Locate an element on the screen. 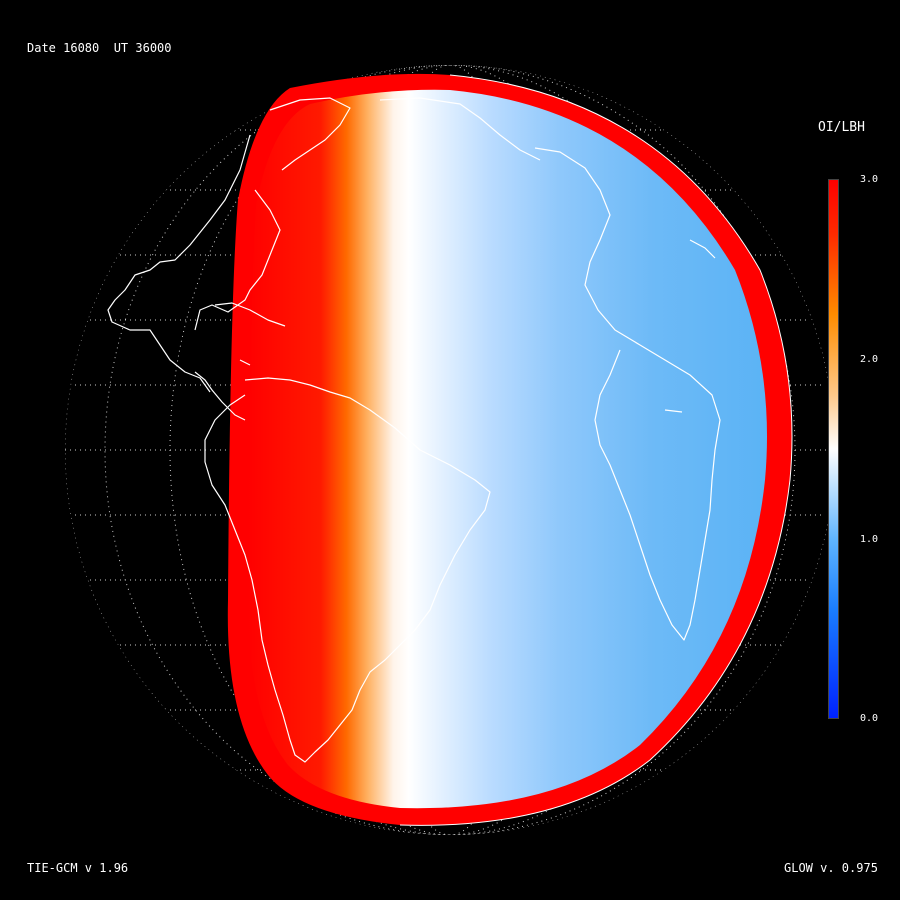 Image resolution: width=900 pixels, height=900 pixels. colorbar-tick-2: 2.0 is located at coordinates (869, 359).